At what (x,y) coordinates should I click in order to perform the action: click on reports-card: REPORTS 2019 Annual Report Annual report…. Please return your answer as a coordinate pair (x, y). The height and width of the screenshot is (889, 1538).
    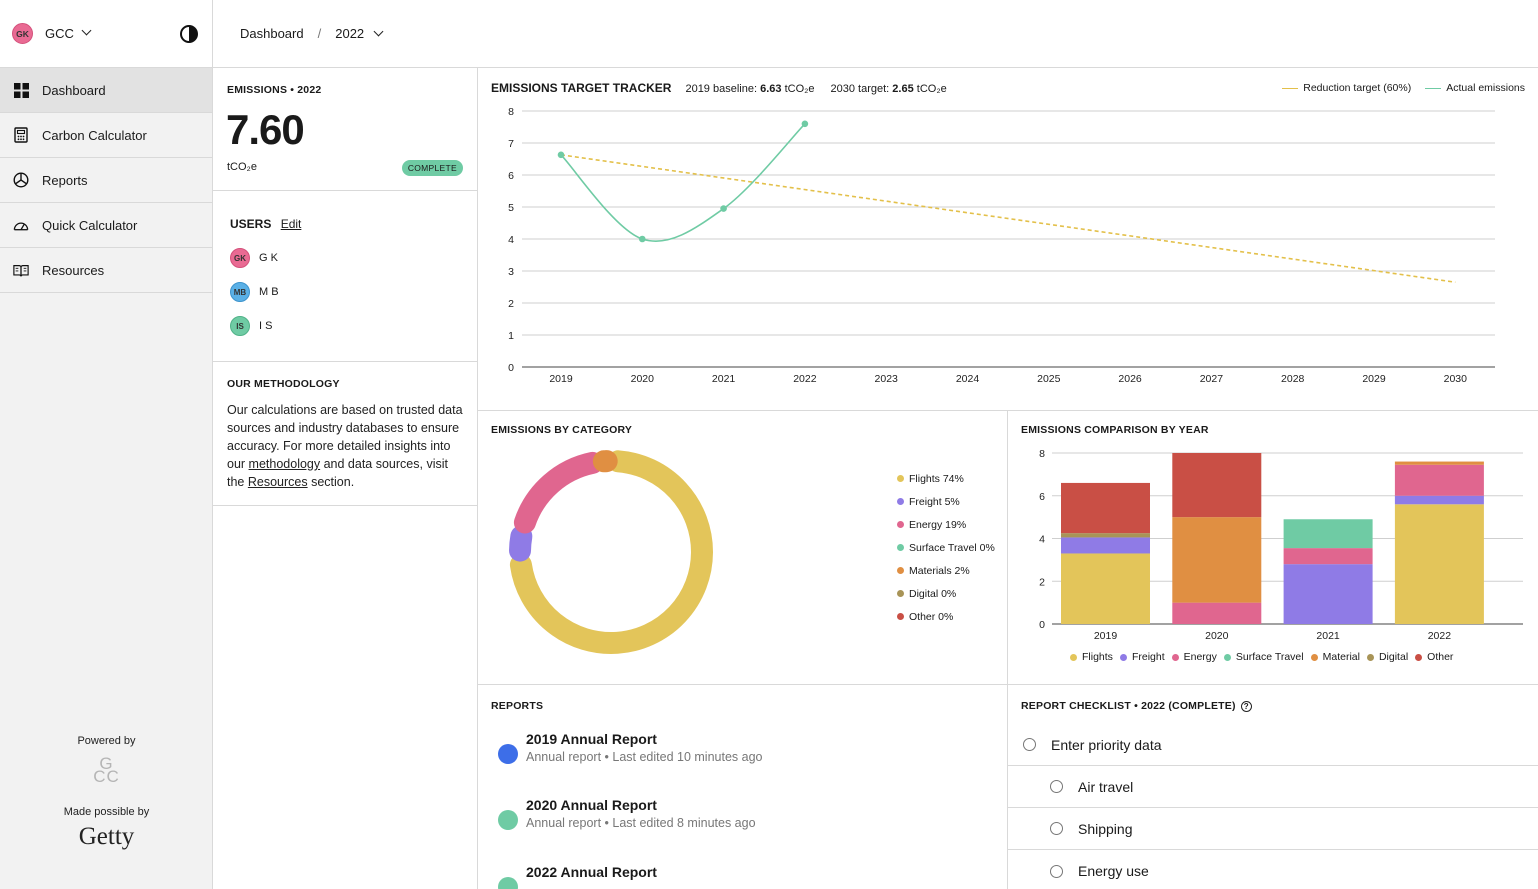
    Looking at the image, I should click on (743, 787).